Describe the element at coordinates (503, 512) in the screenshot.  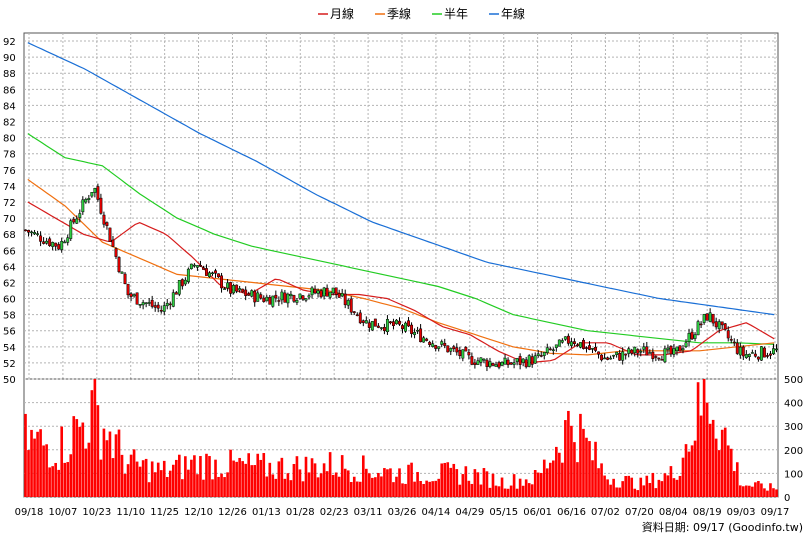
I see `x-tick-label: 05/15` at that location.